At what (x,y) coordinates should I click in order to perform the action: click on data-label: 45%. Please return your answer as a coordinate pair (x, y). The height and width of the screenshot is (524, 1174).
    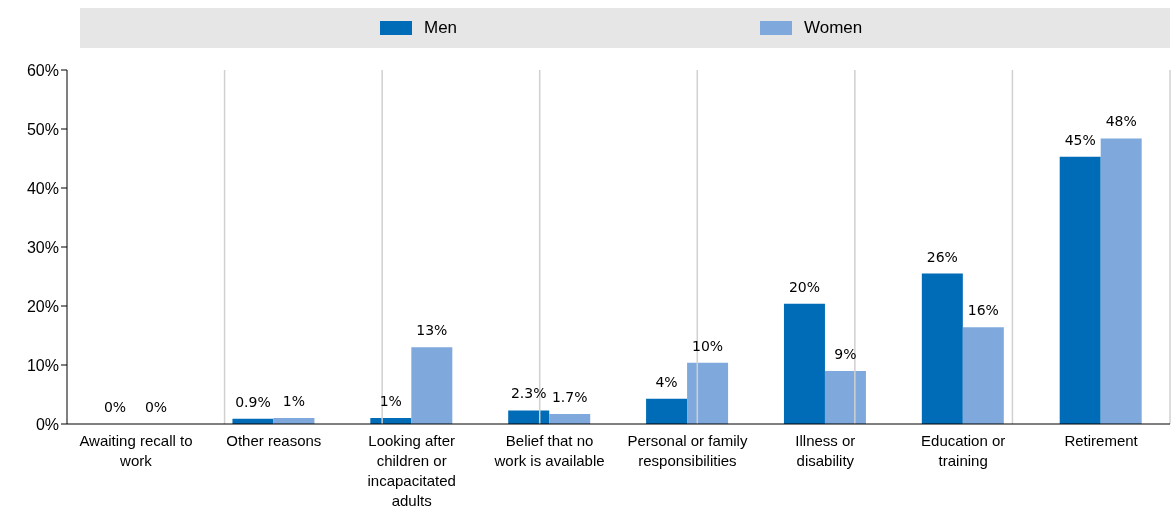
    Looking at the image, I should click on (1080, 139).